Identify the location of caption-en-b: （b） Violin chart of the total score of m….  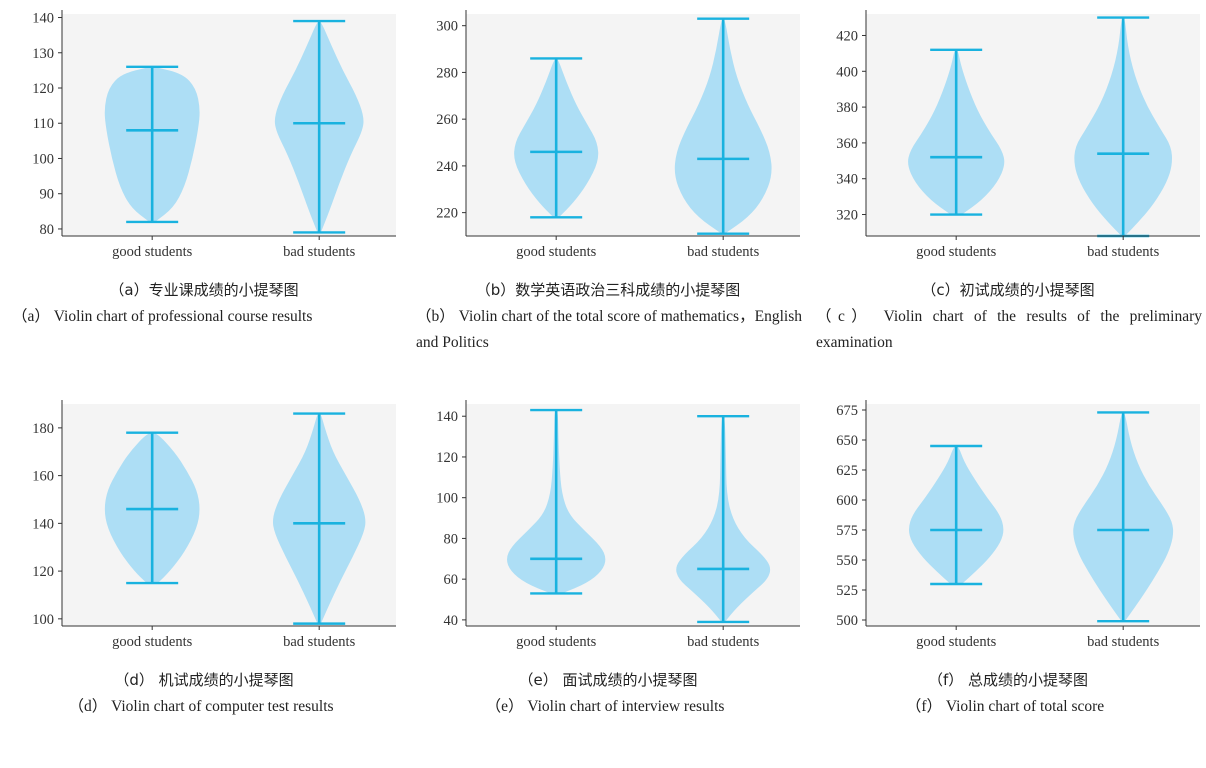
(609, 329).